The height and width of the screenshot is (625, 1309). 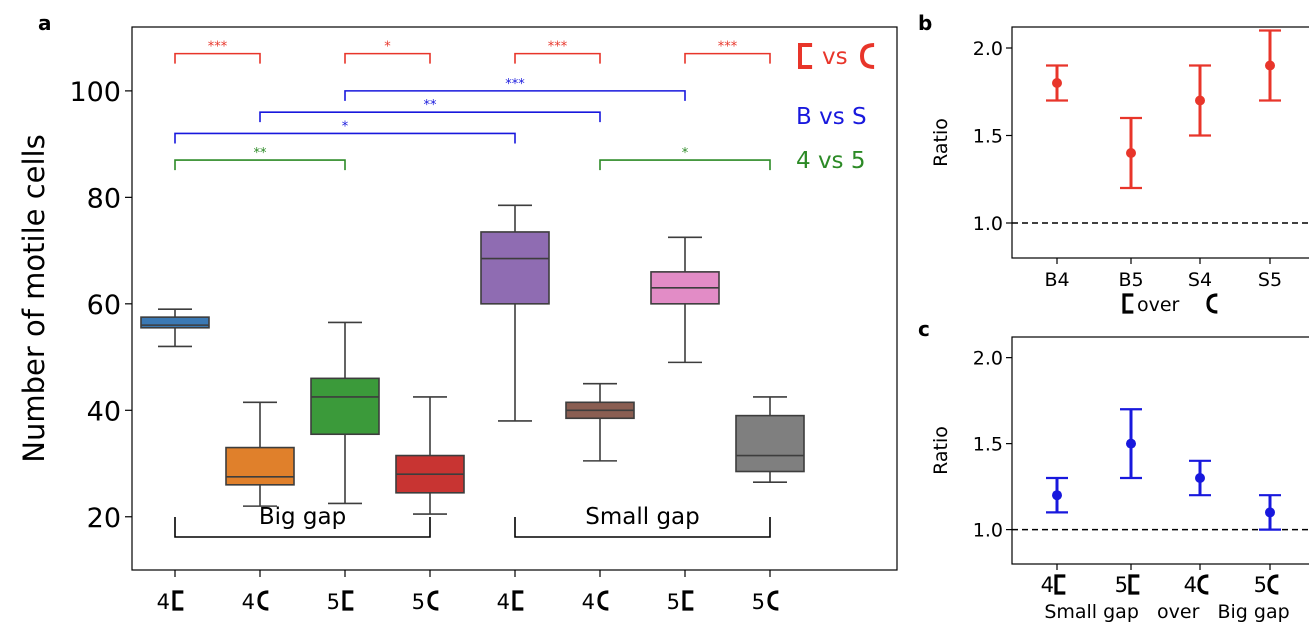 What do you see at coordinates (95, 92) in the screenshot?
I see `y-tick-label: 100` at bounding box center [95, 92].